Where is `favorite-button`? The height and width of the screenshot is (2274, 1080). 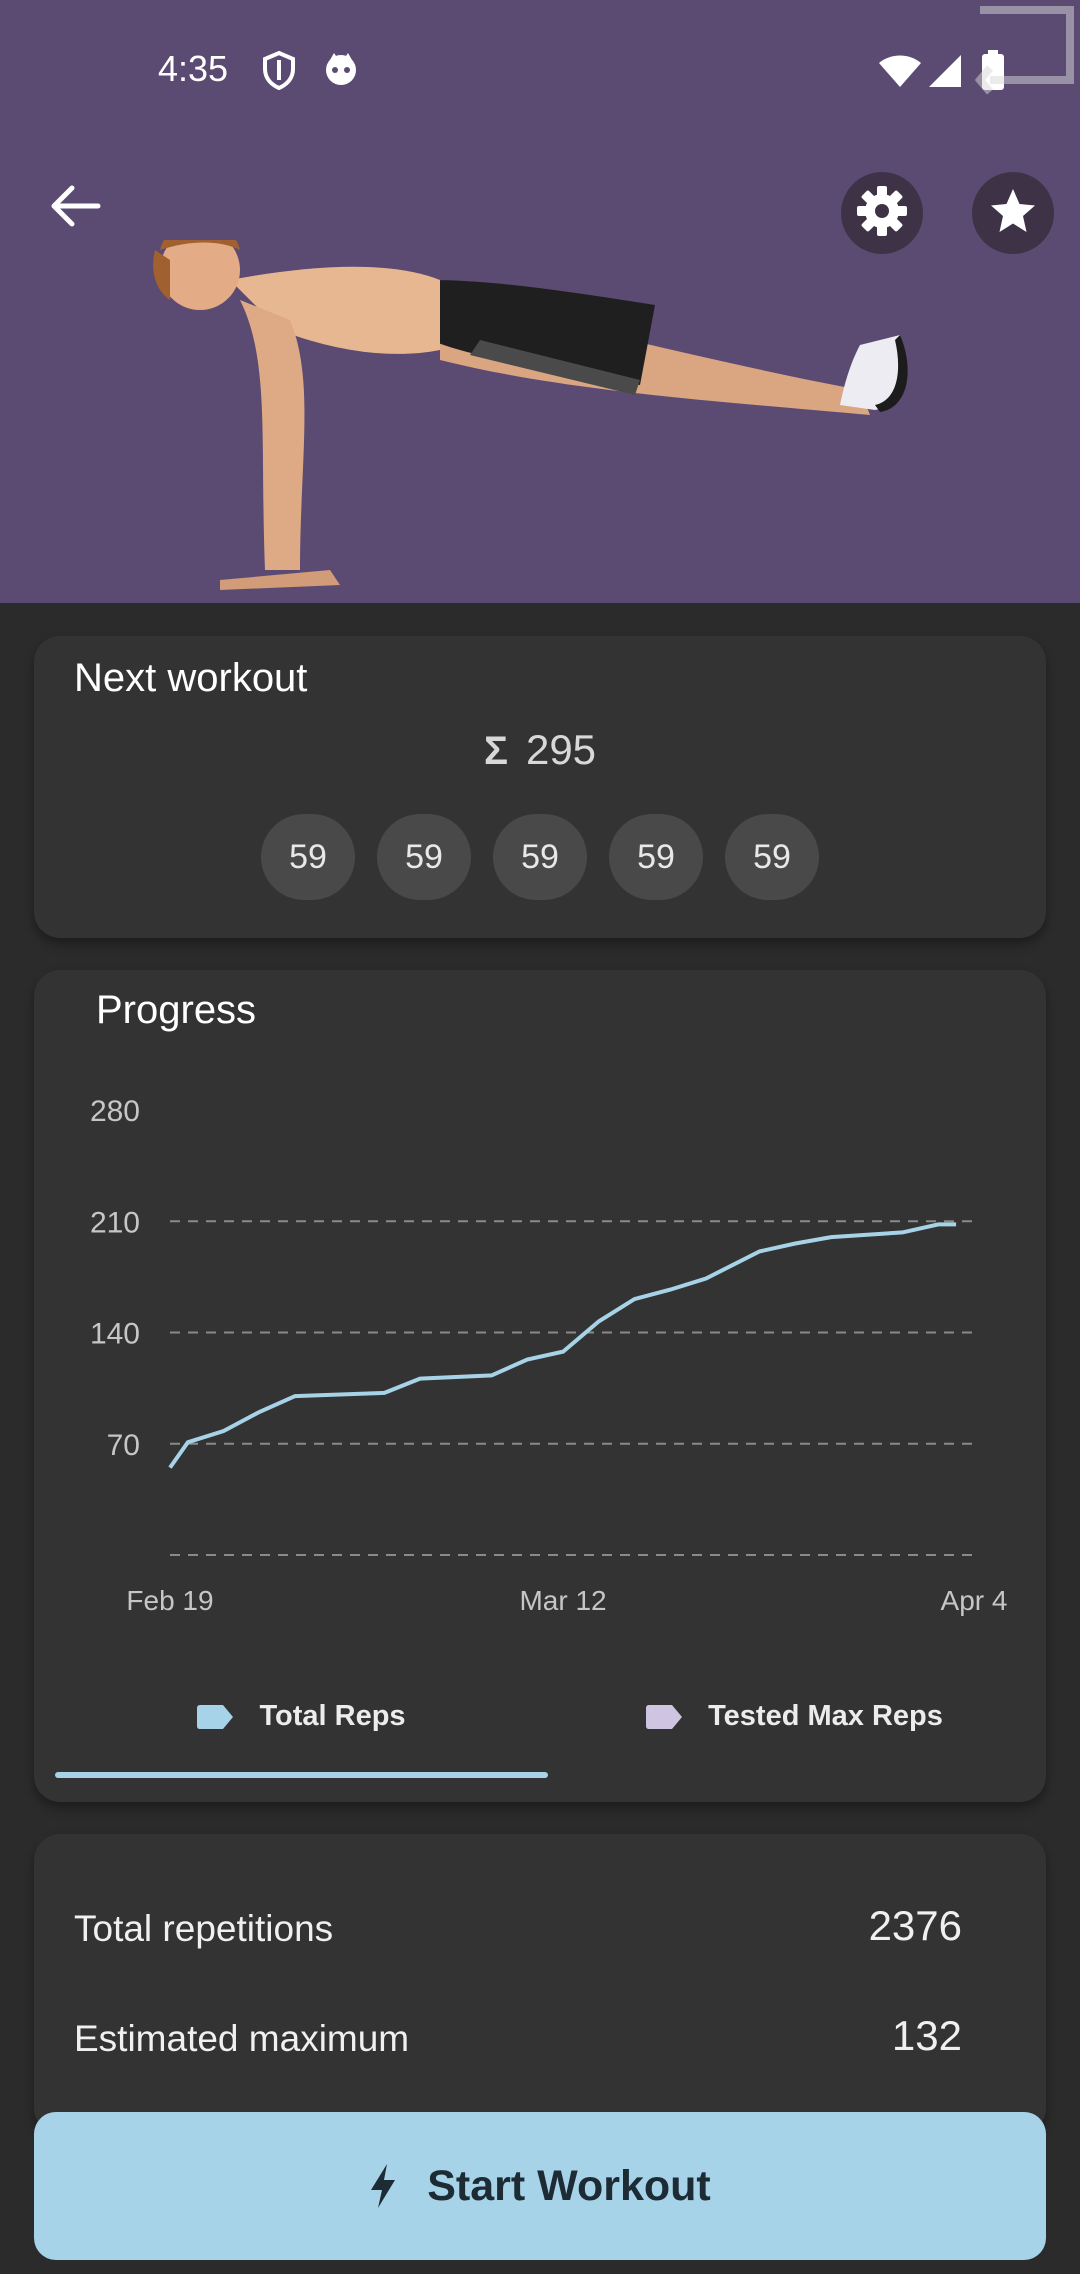
favorite-button is located at coordinates (1013, 213).